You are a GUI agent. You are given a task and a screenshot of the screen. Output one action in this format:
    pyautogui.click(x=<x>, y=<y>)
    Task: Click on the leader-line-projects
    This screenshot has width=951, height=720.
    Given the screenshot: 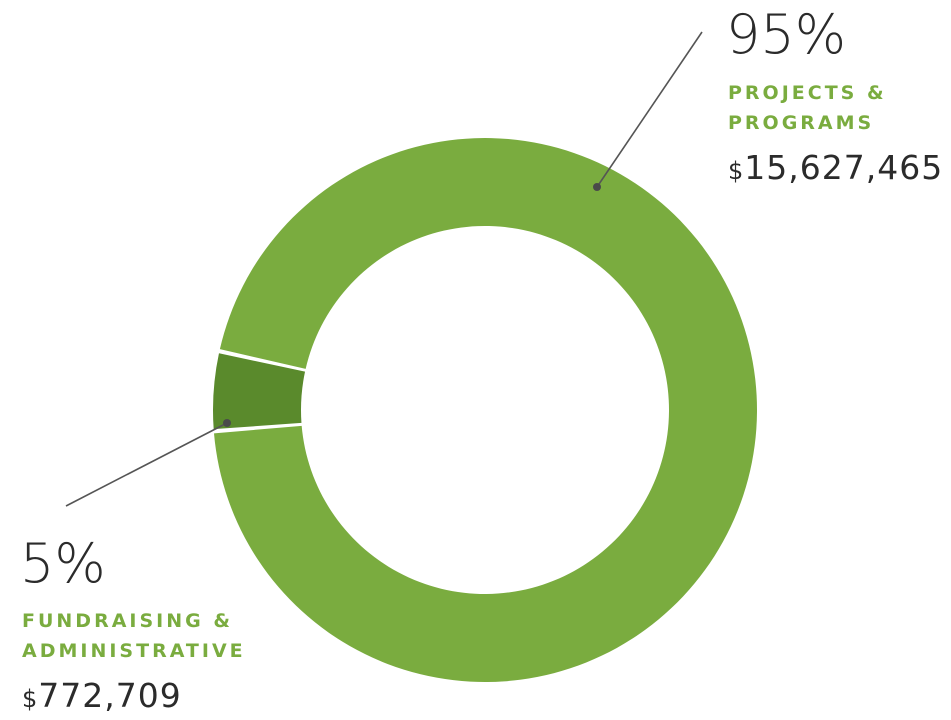 What is the action you would take?
    pyautogui.click(x=649, y=109)
    